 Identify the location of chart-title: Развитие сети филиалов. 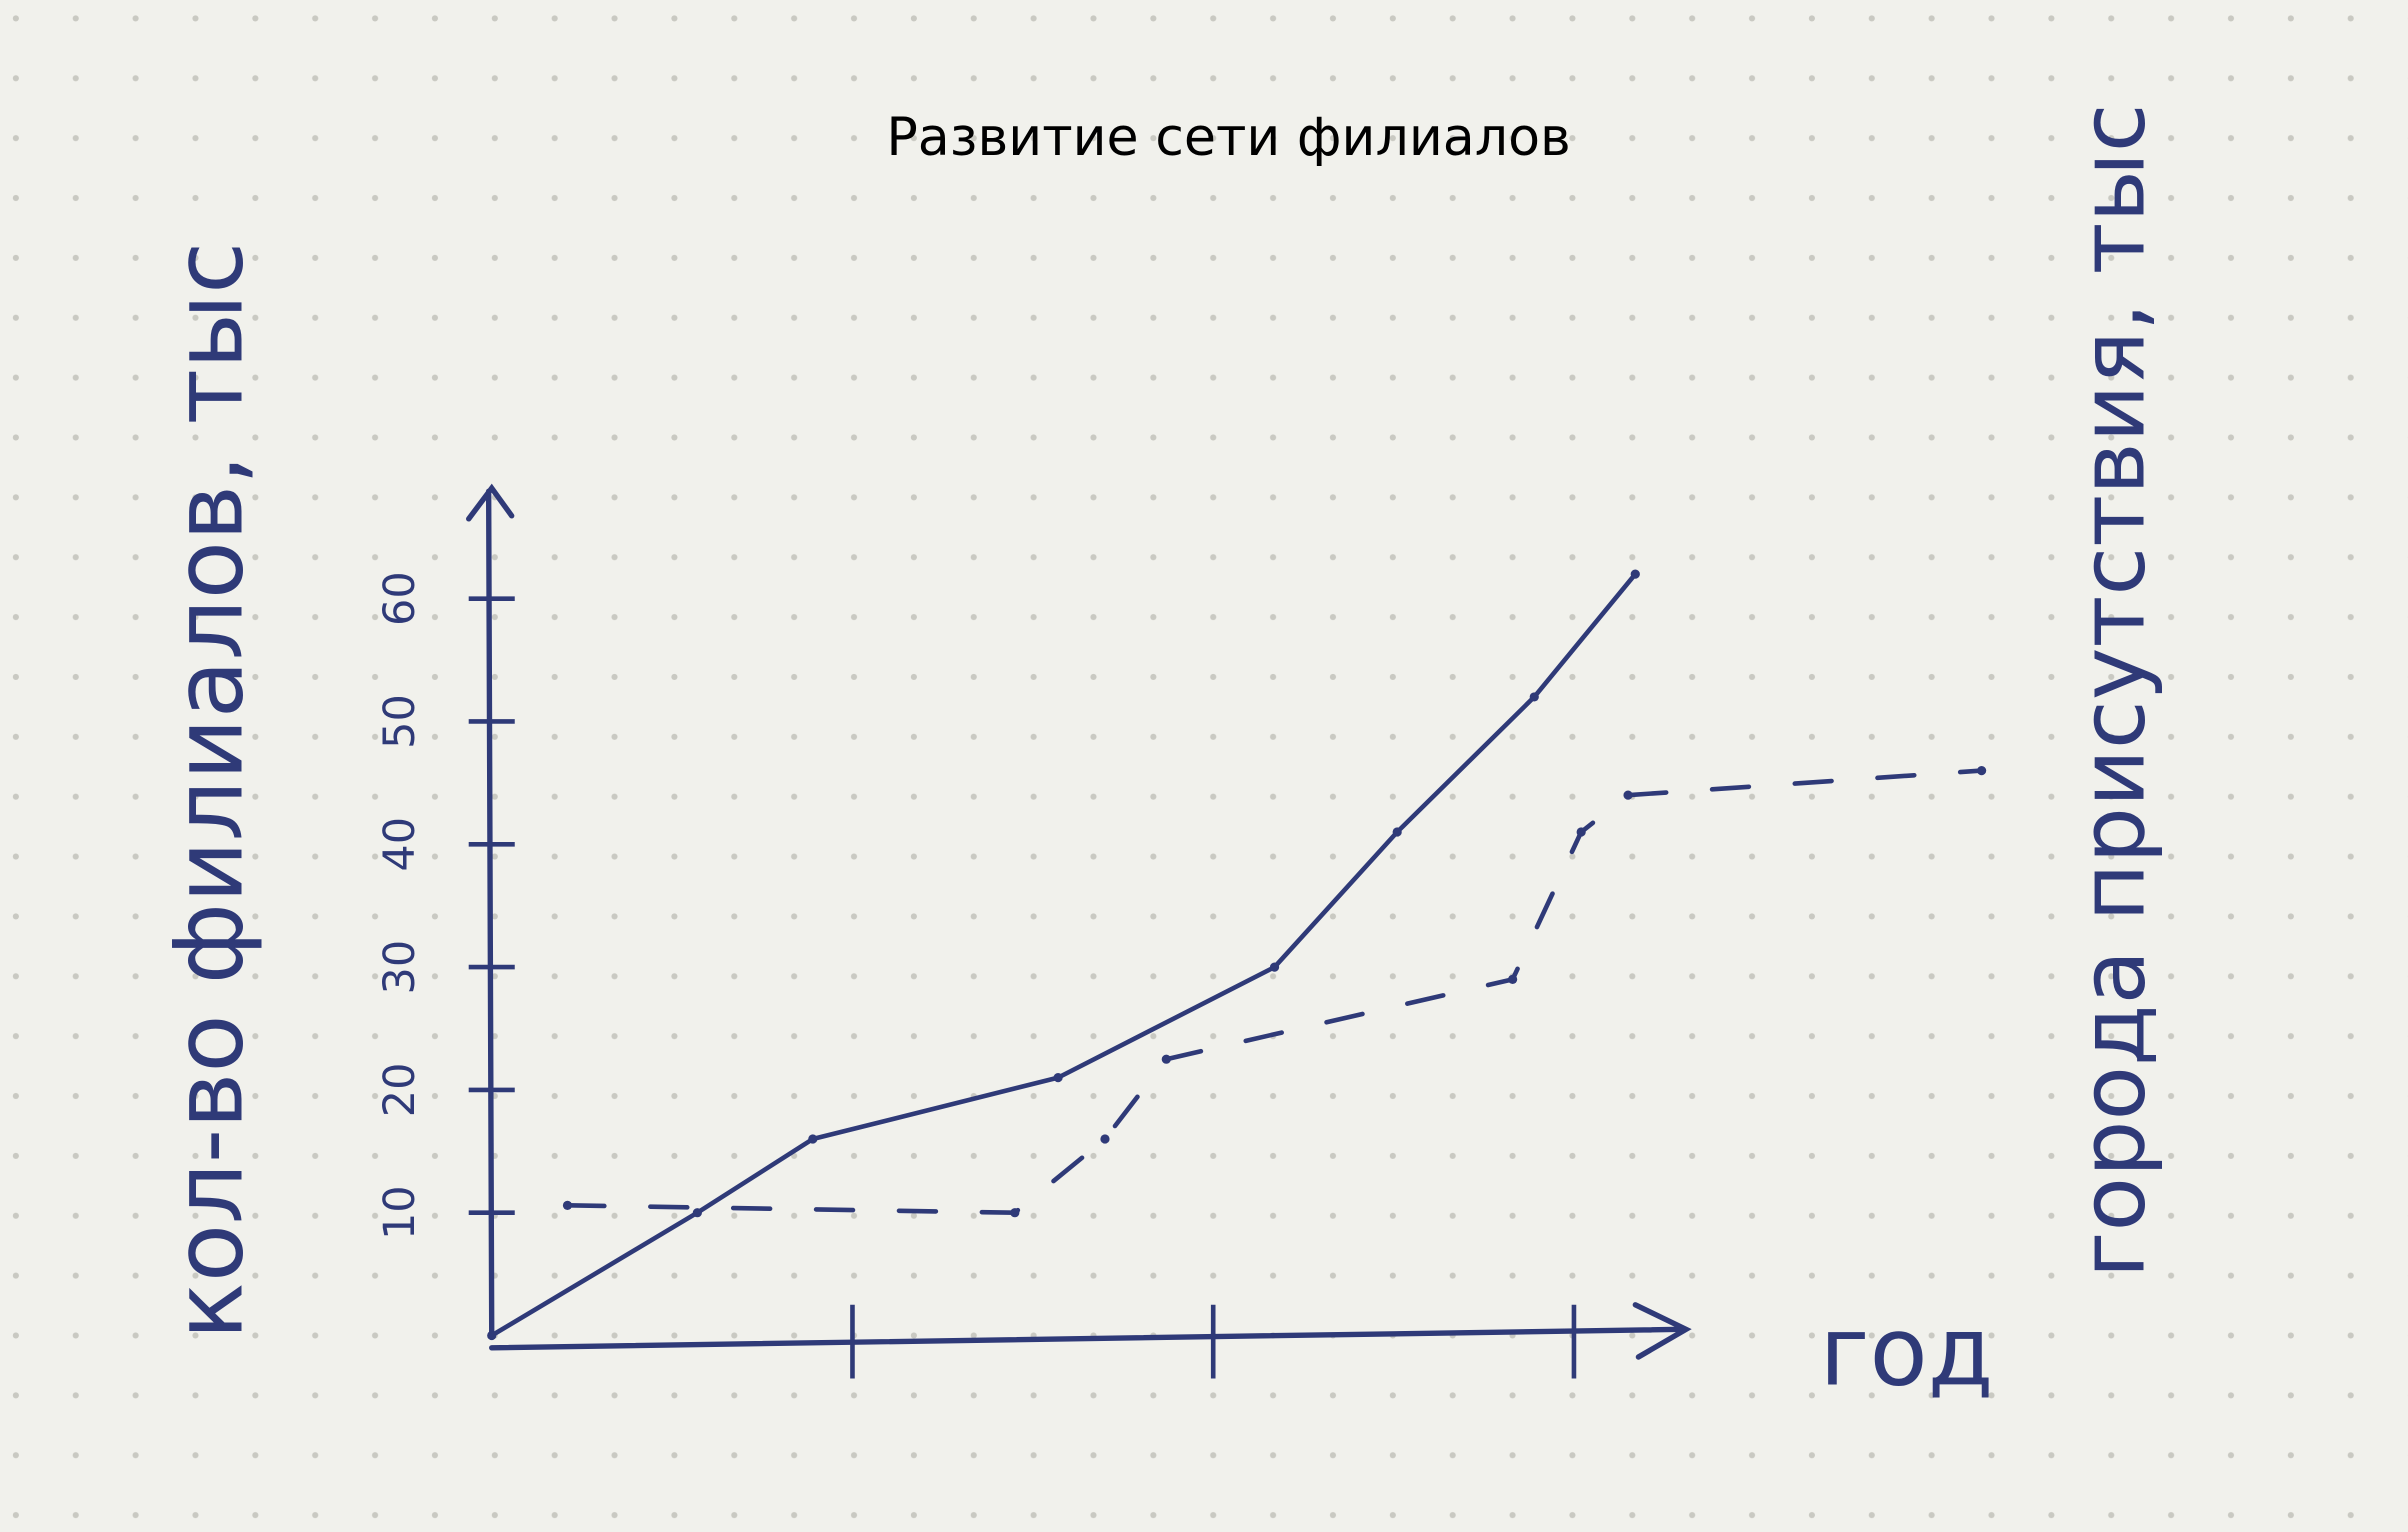
(1228, 138).